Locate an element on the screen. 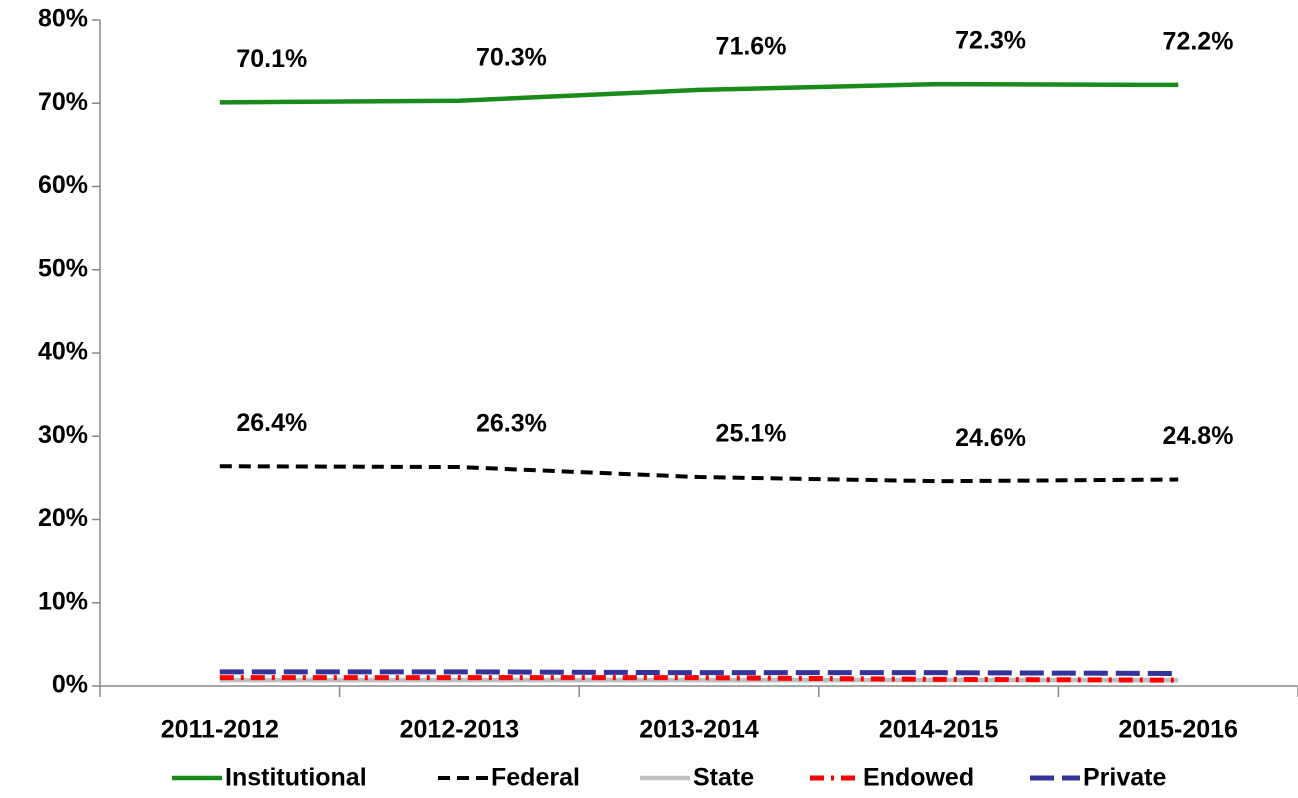 The height and width of the screenshot is (798, 1298). data-label: 72.2% is located at coordinates (1198, 42).